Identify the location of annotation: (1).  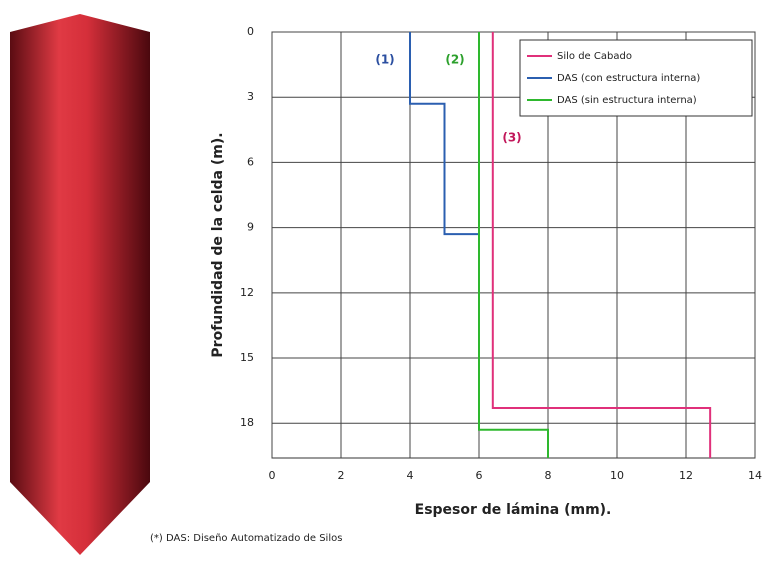
(384, 60).